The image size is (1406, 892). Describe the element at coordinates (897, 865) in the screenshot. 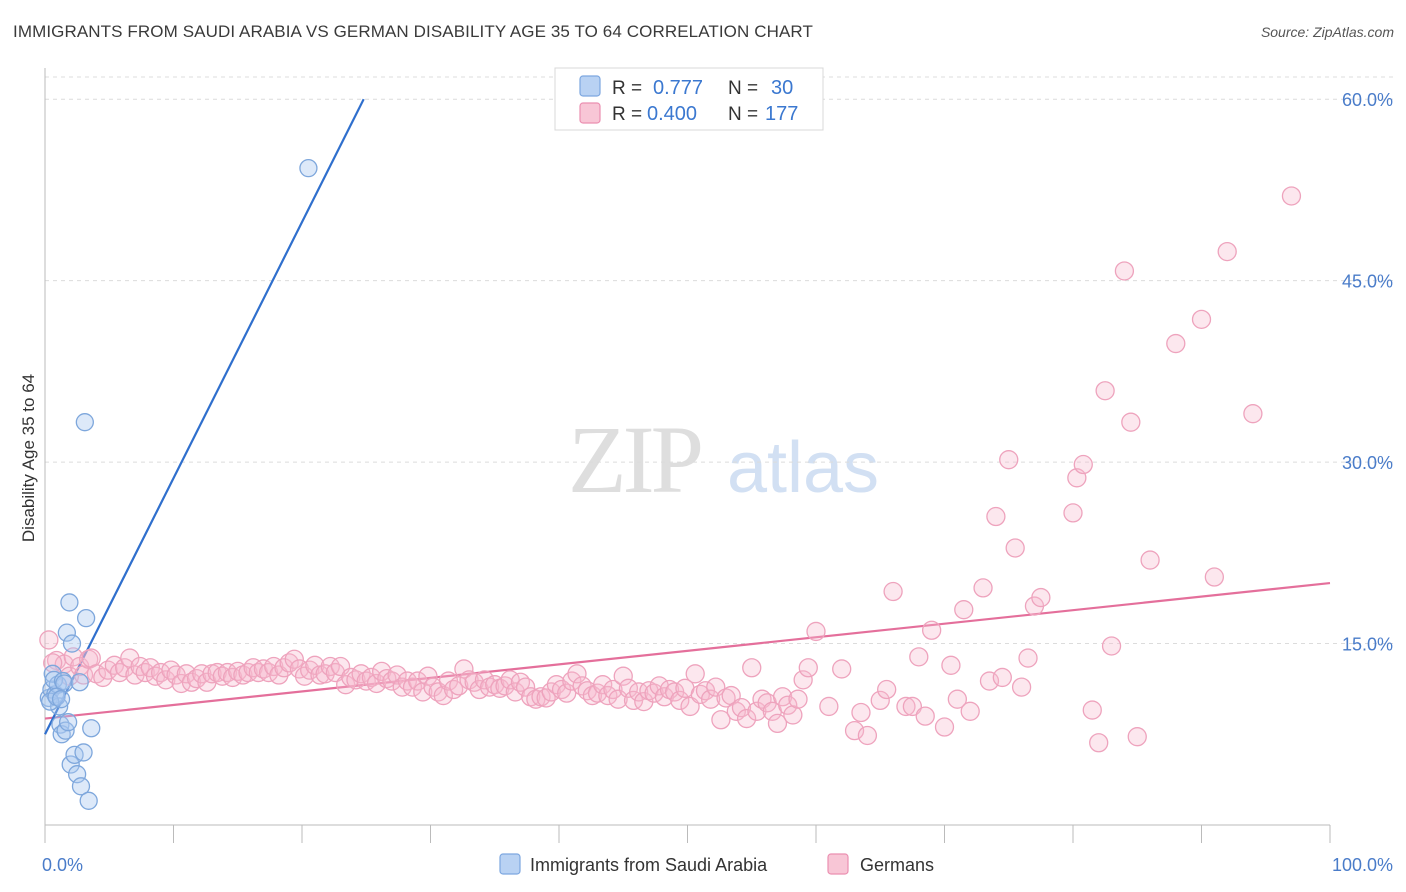

I see `bottom-legend-germans: Germans` at that location.